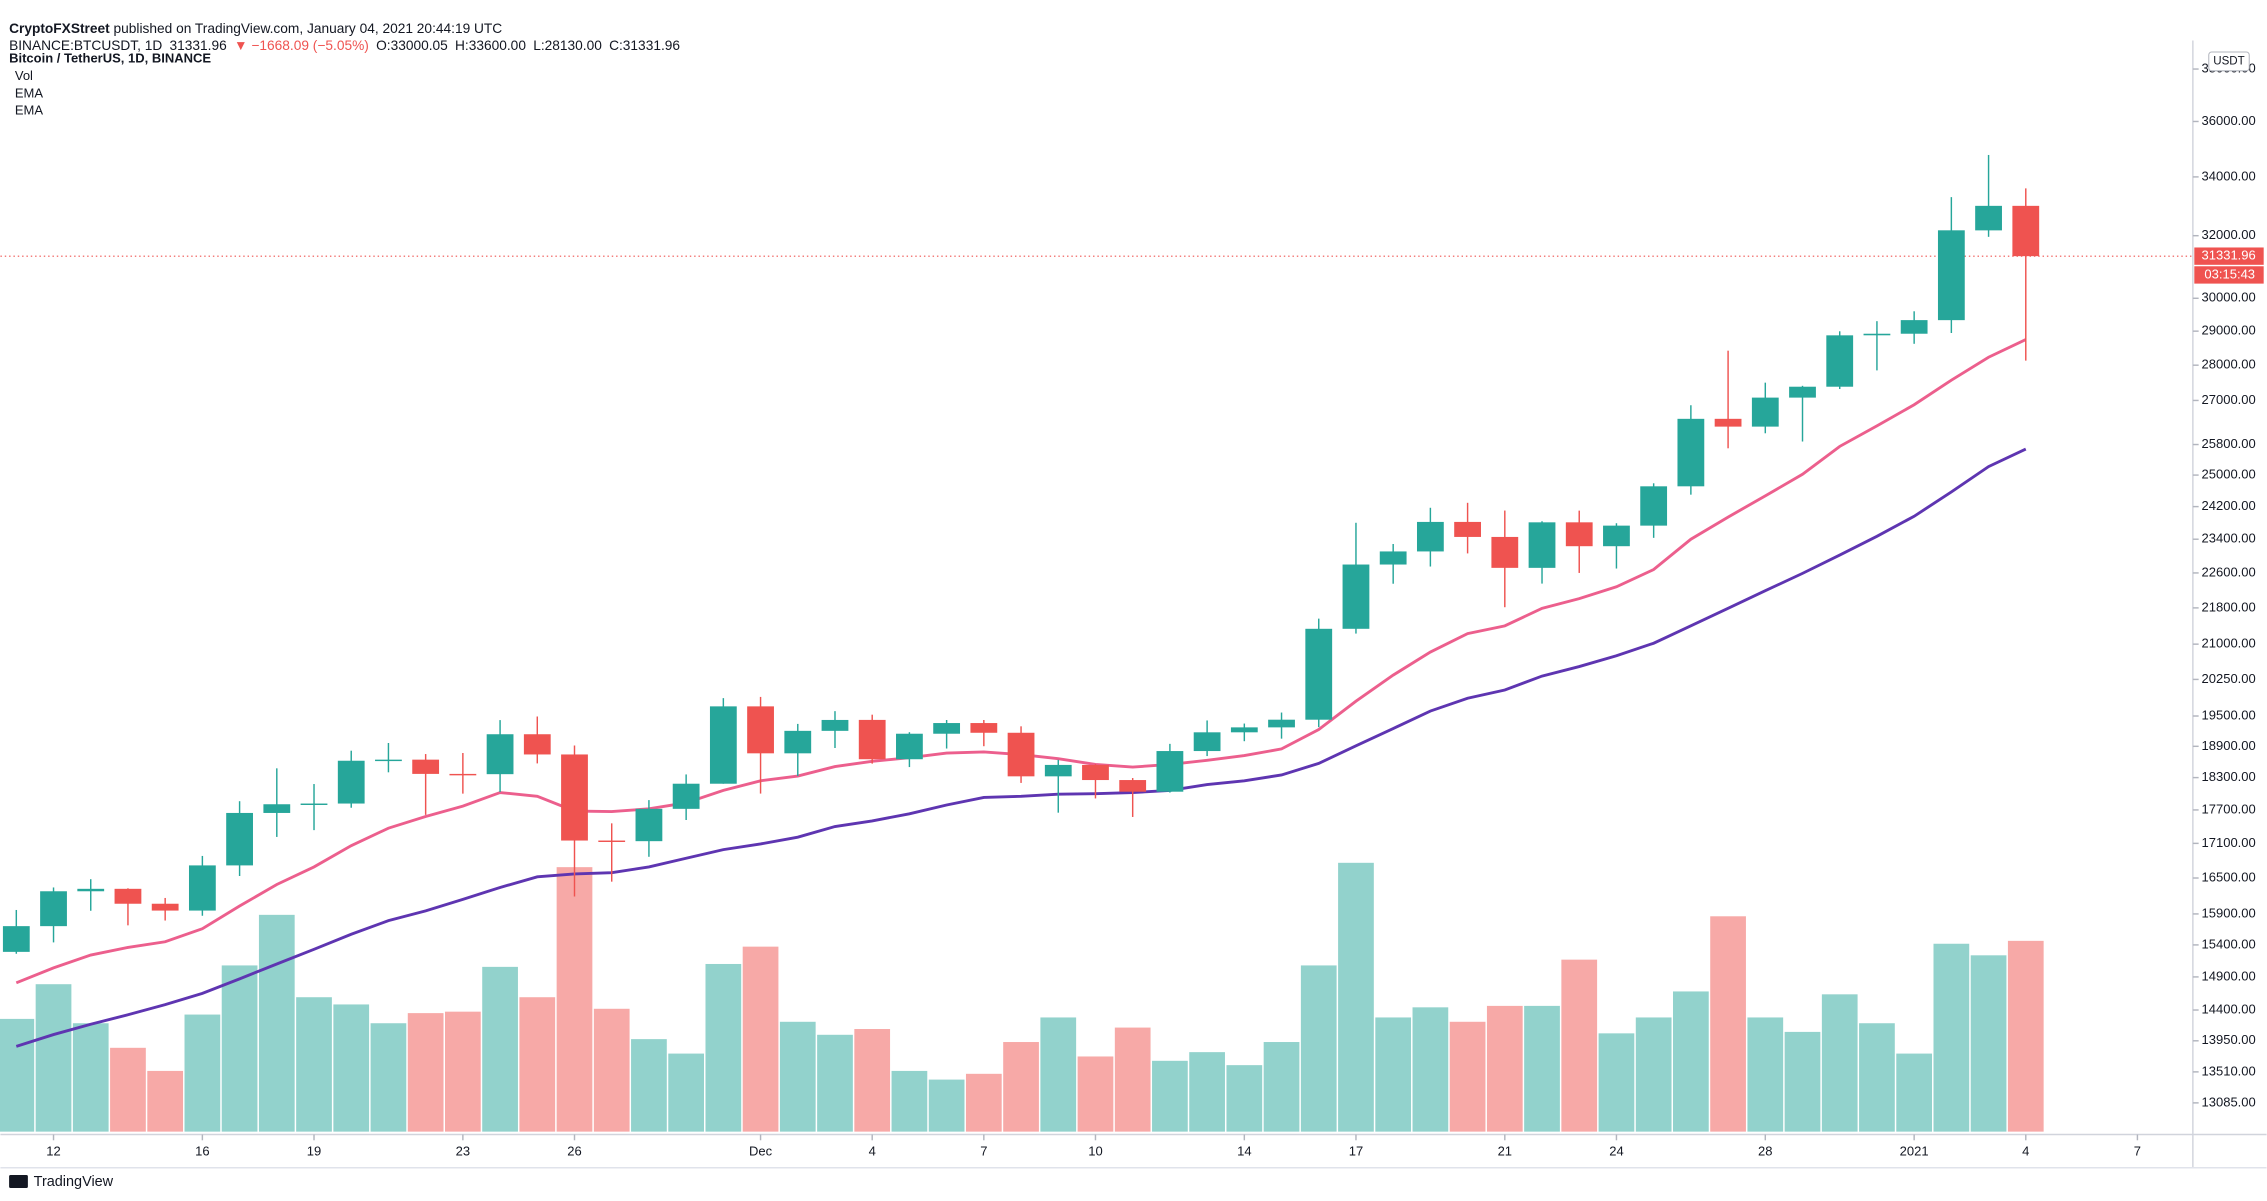 This screenshot has height=1201, width=2267. Describe the element at coordinates (2229, 1039) in the screenshot. I see `y-tick-label: 13950.00` at that location.